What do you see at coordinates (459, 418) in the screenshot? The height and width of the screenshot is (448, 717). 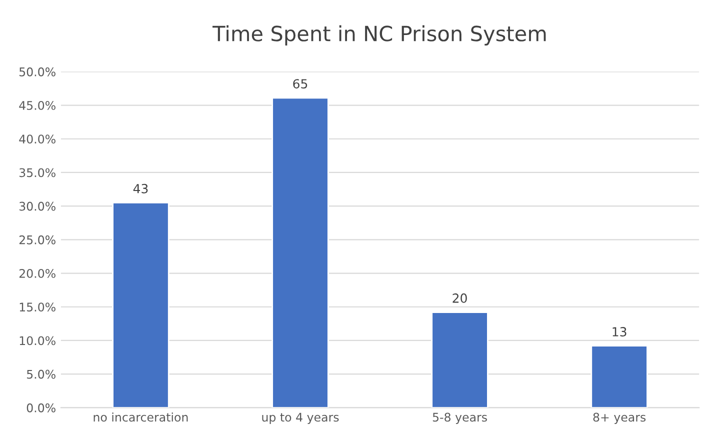 I see `x-tick-label: 5-8 years` at bounding box center [459, 418].